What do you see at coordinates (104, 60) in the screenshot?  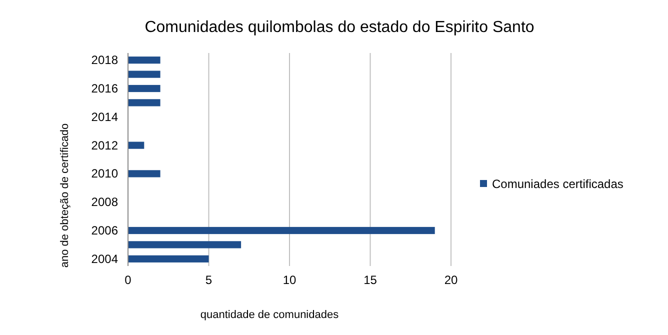 I see `y-tick-label: 2018` at bounding box center [104, 60].